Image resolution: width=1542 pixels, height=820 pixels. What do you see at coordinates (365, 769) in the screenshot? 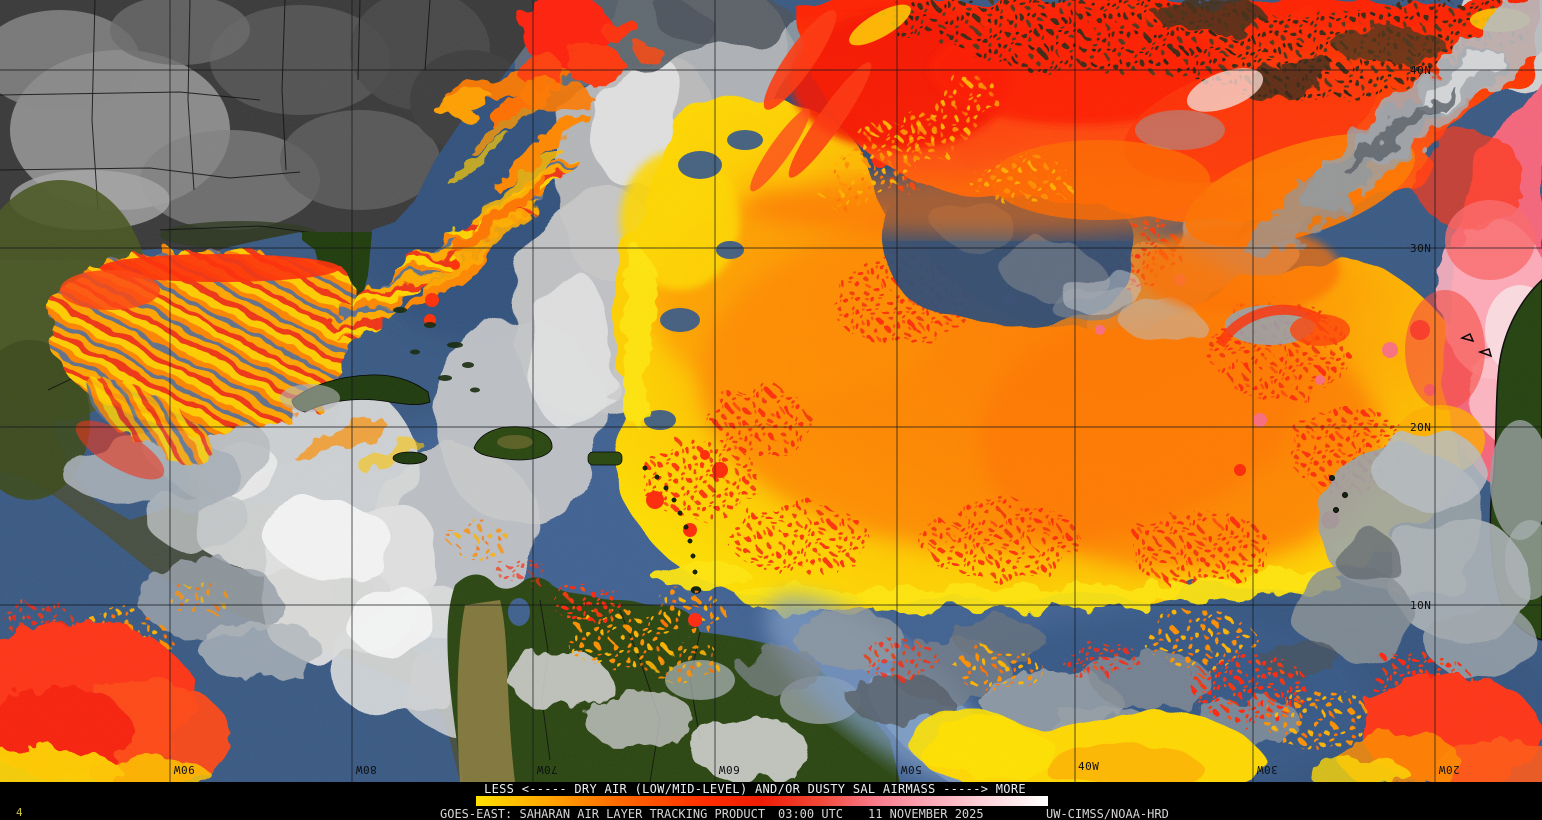
I see `lon-label-80w: 80W` at bounding box center [365, 769].